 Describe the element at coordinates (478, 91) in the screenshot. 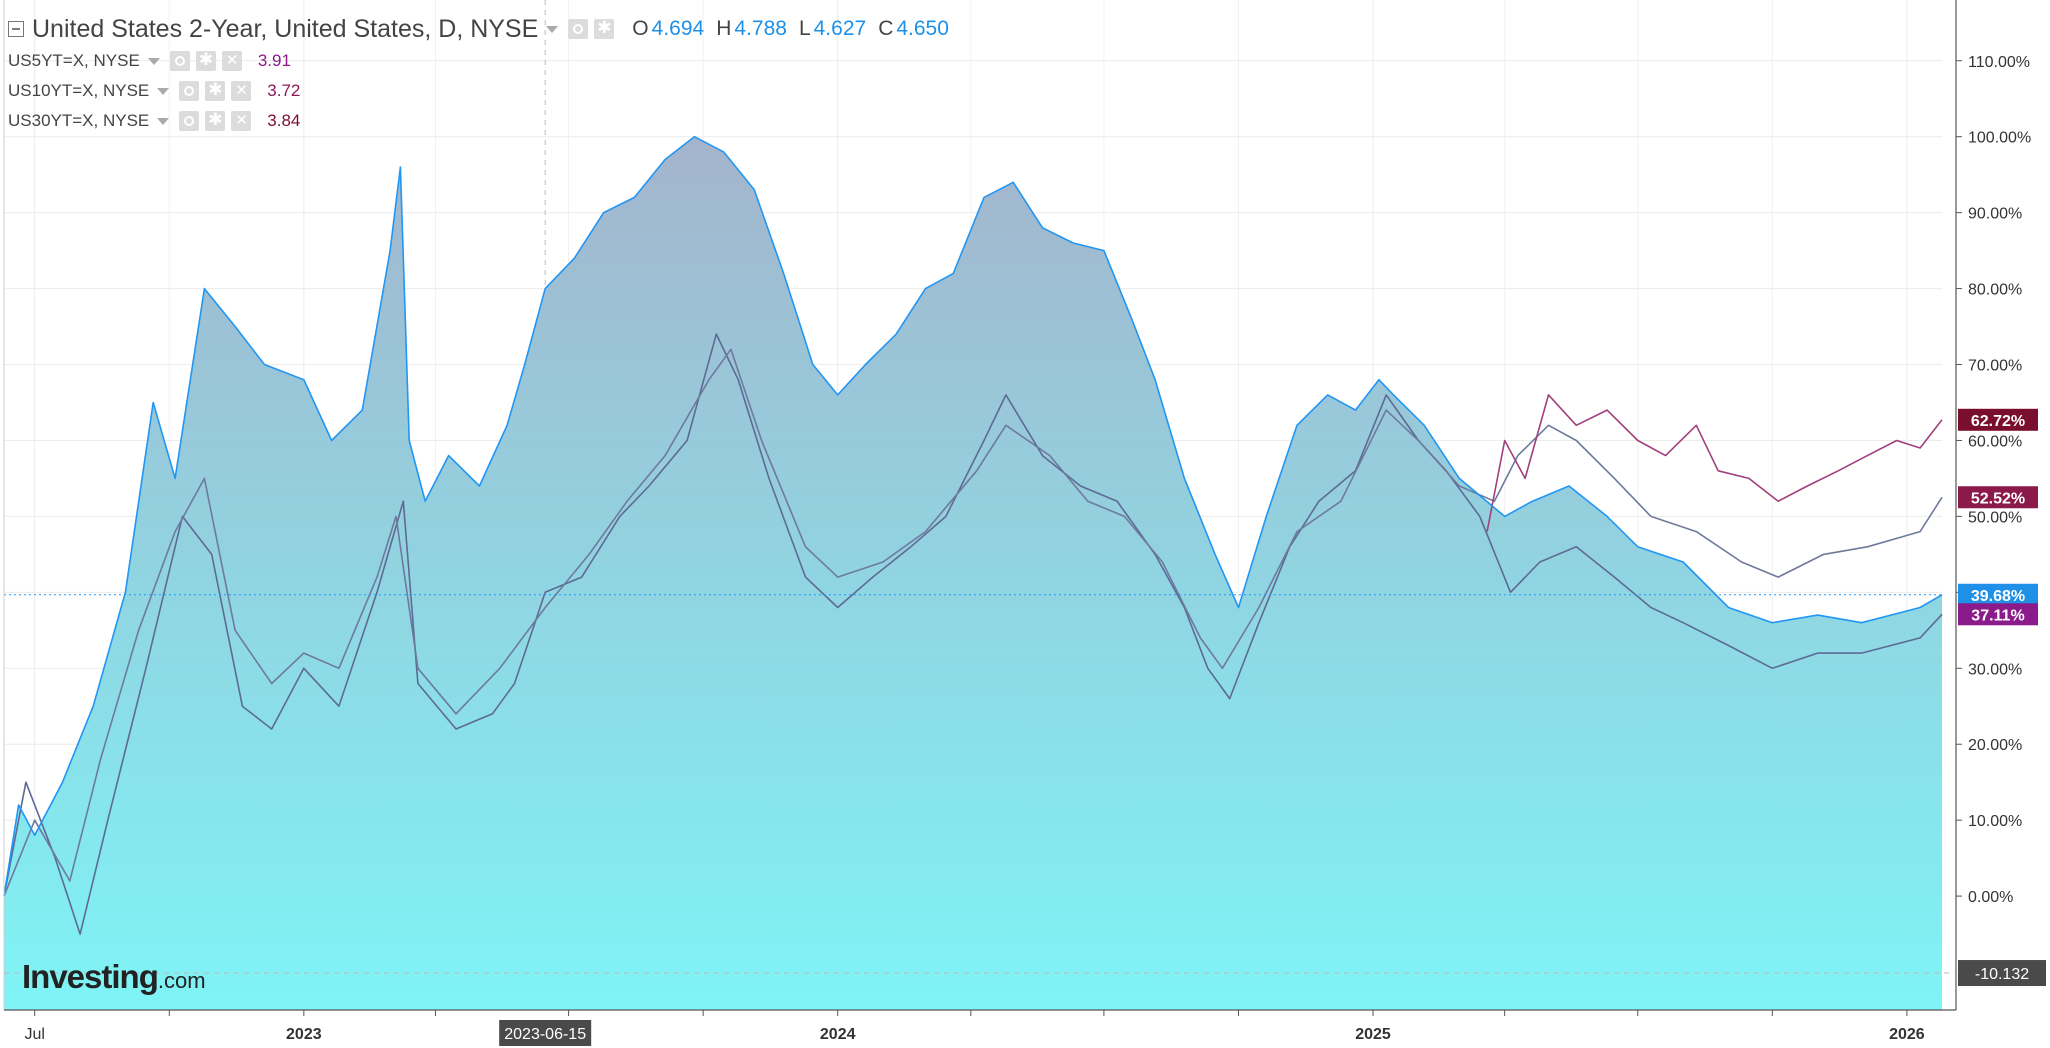

I see `compare-legend-us10y: US10YT=X, NYSE 3.72` at that location.